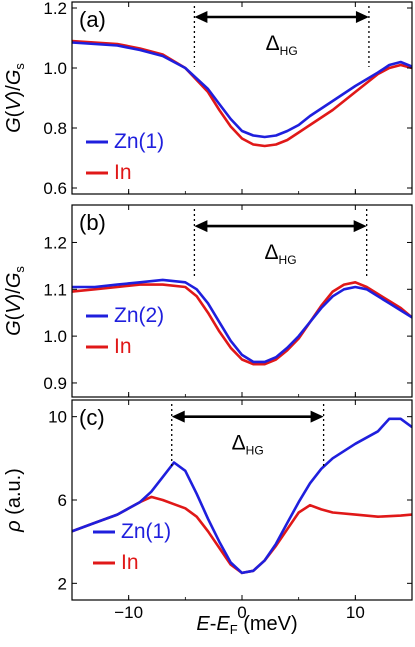 This screenshot has height=647, width=415. I want to click on y-tick-label: 0.6, so click(55, 188).